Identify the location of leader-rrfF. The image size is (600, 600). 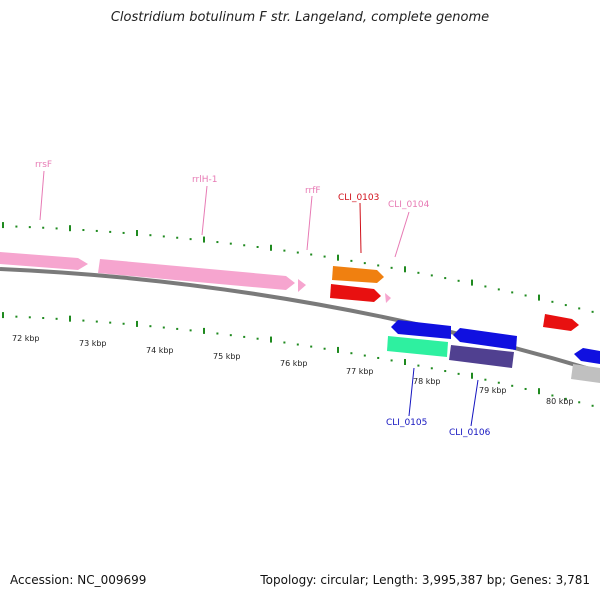
(309, 223).